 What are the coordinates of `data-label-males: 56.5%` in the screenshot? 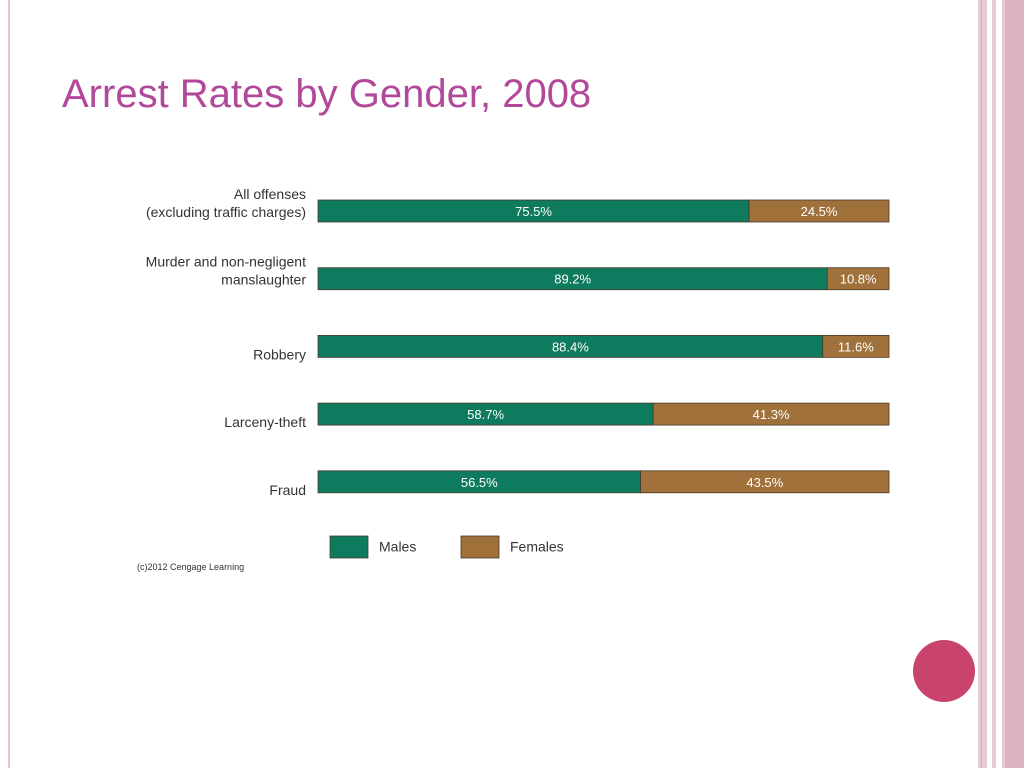 It's located at (479, 482).